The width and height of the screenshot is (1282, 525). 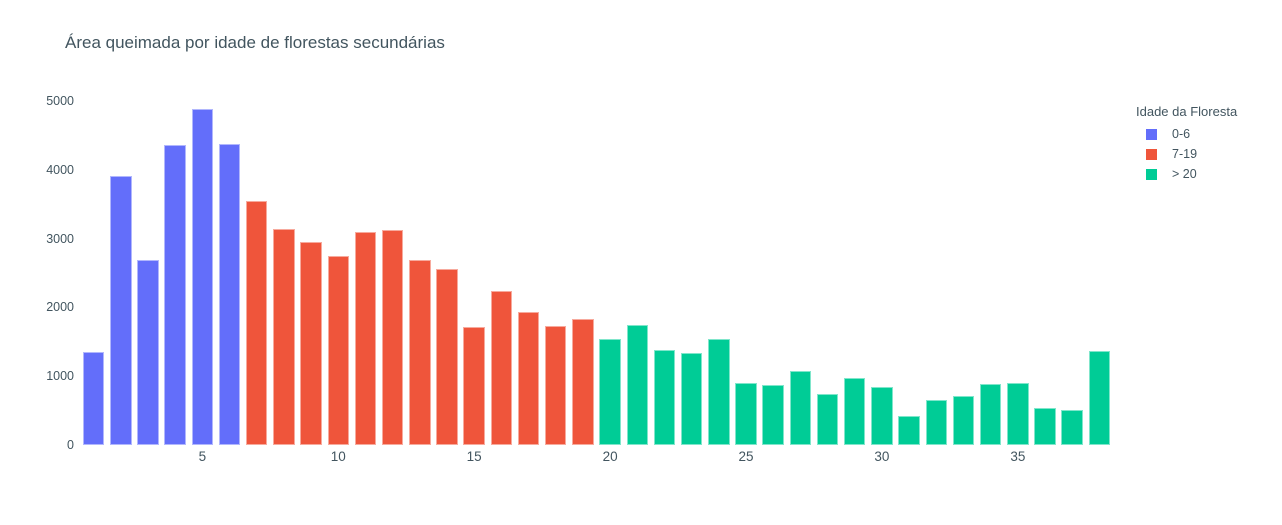 I want to click on legend-item-label: 0-6, so click(x=1181, y=134).